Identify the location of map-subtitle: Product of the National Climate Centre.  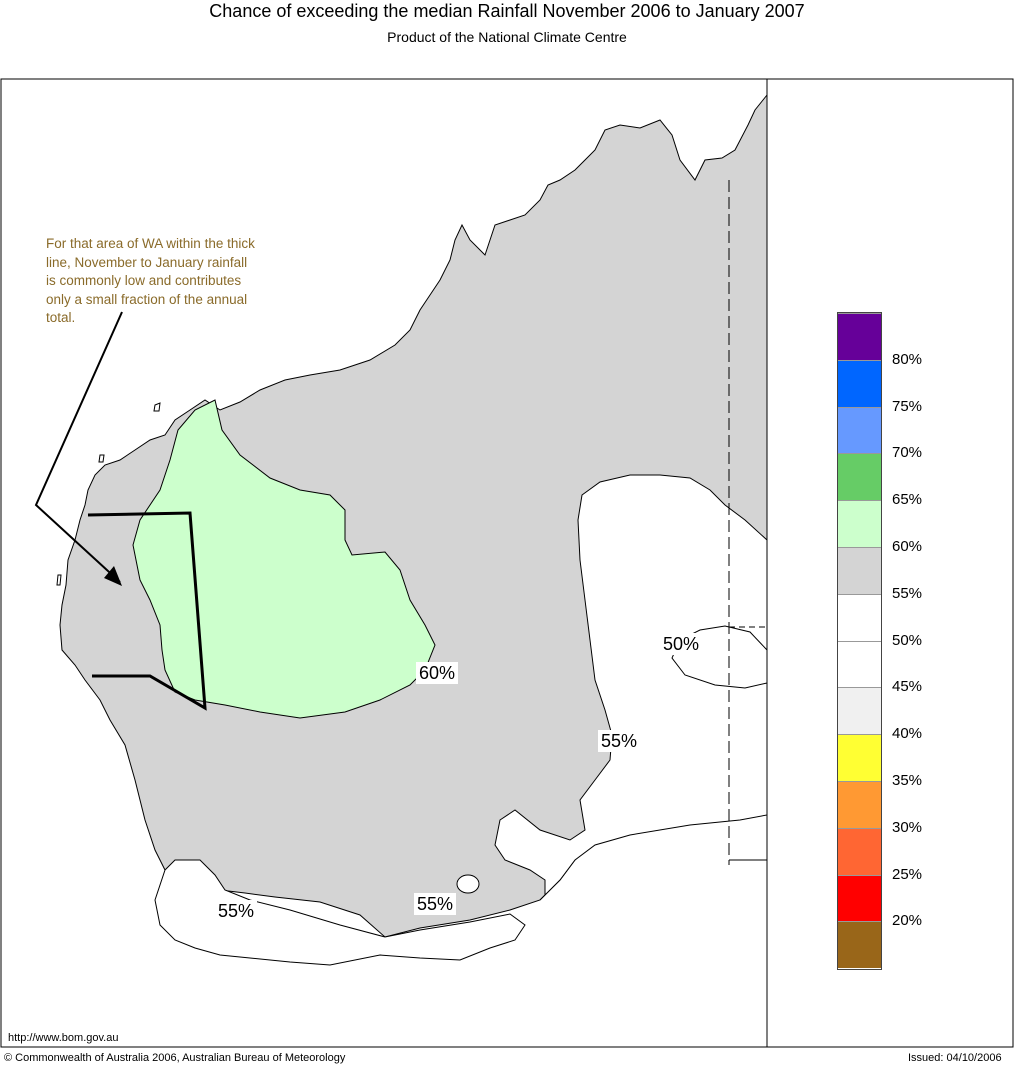
(507, 37).